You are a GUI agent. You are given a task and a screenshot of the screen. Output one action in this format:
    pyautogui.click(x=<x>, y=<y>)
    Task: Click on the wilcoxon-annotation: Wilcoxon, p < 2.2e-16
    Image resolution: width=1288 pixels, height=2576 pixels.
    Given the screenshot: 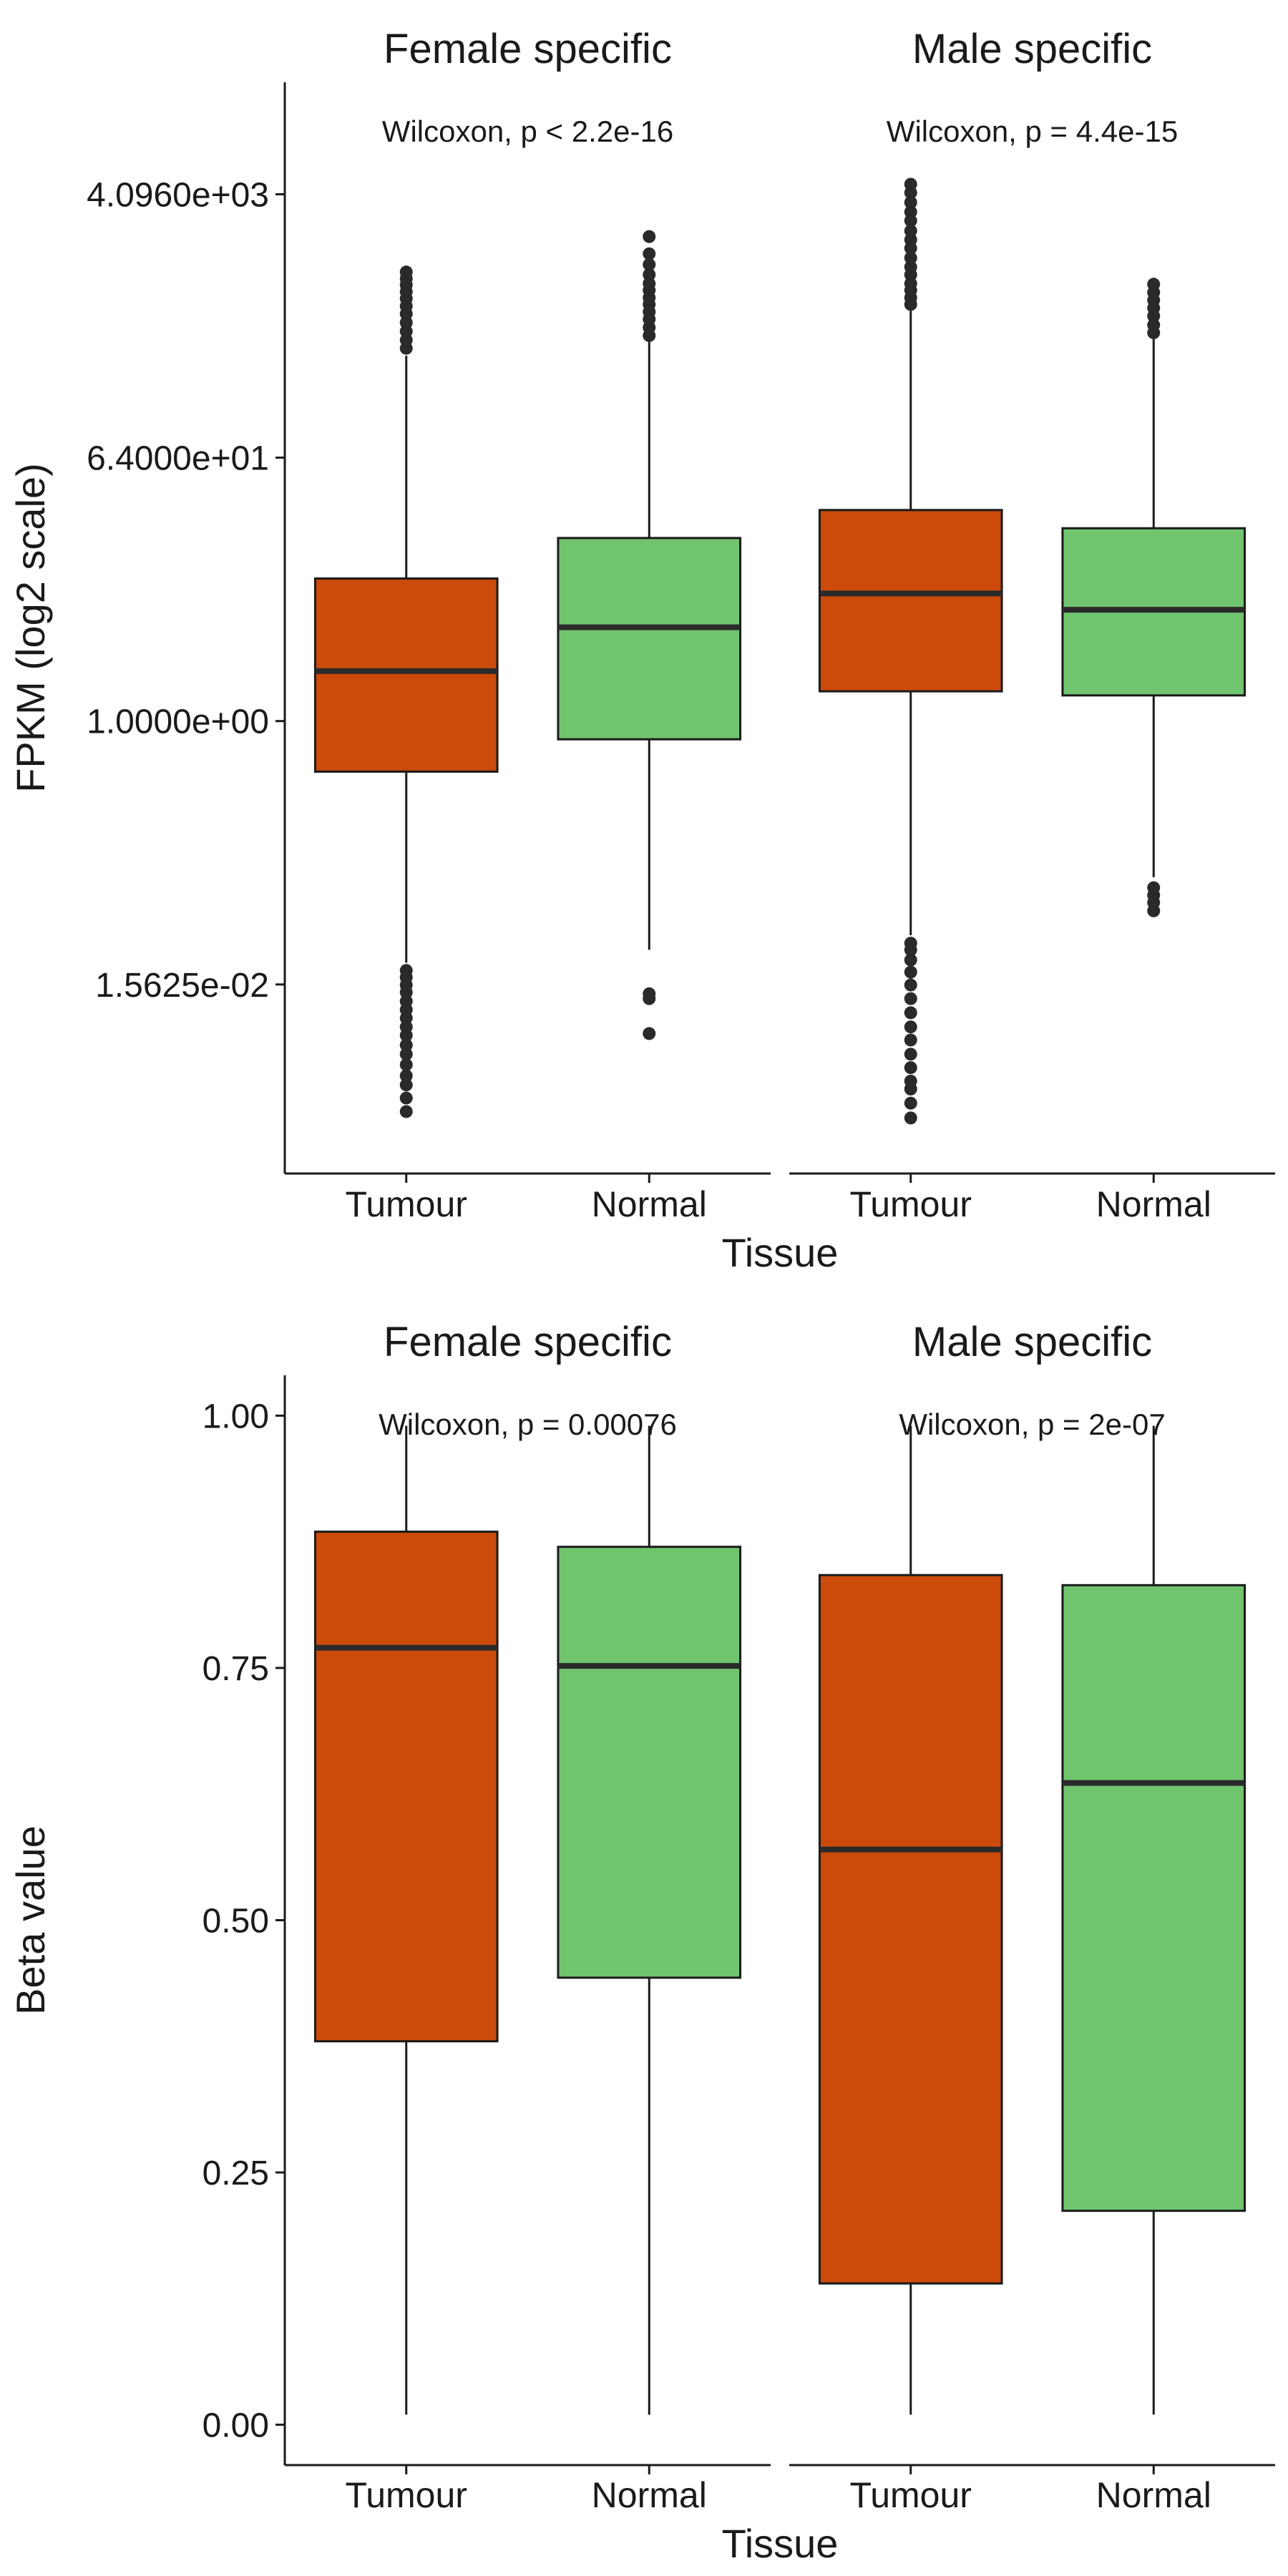 What is the action you would take?
    pyautogui.click(x=527, y=131)
    